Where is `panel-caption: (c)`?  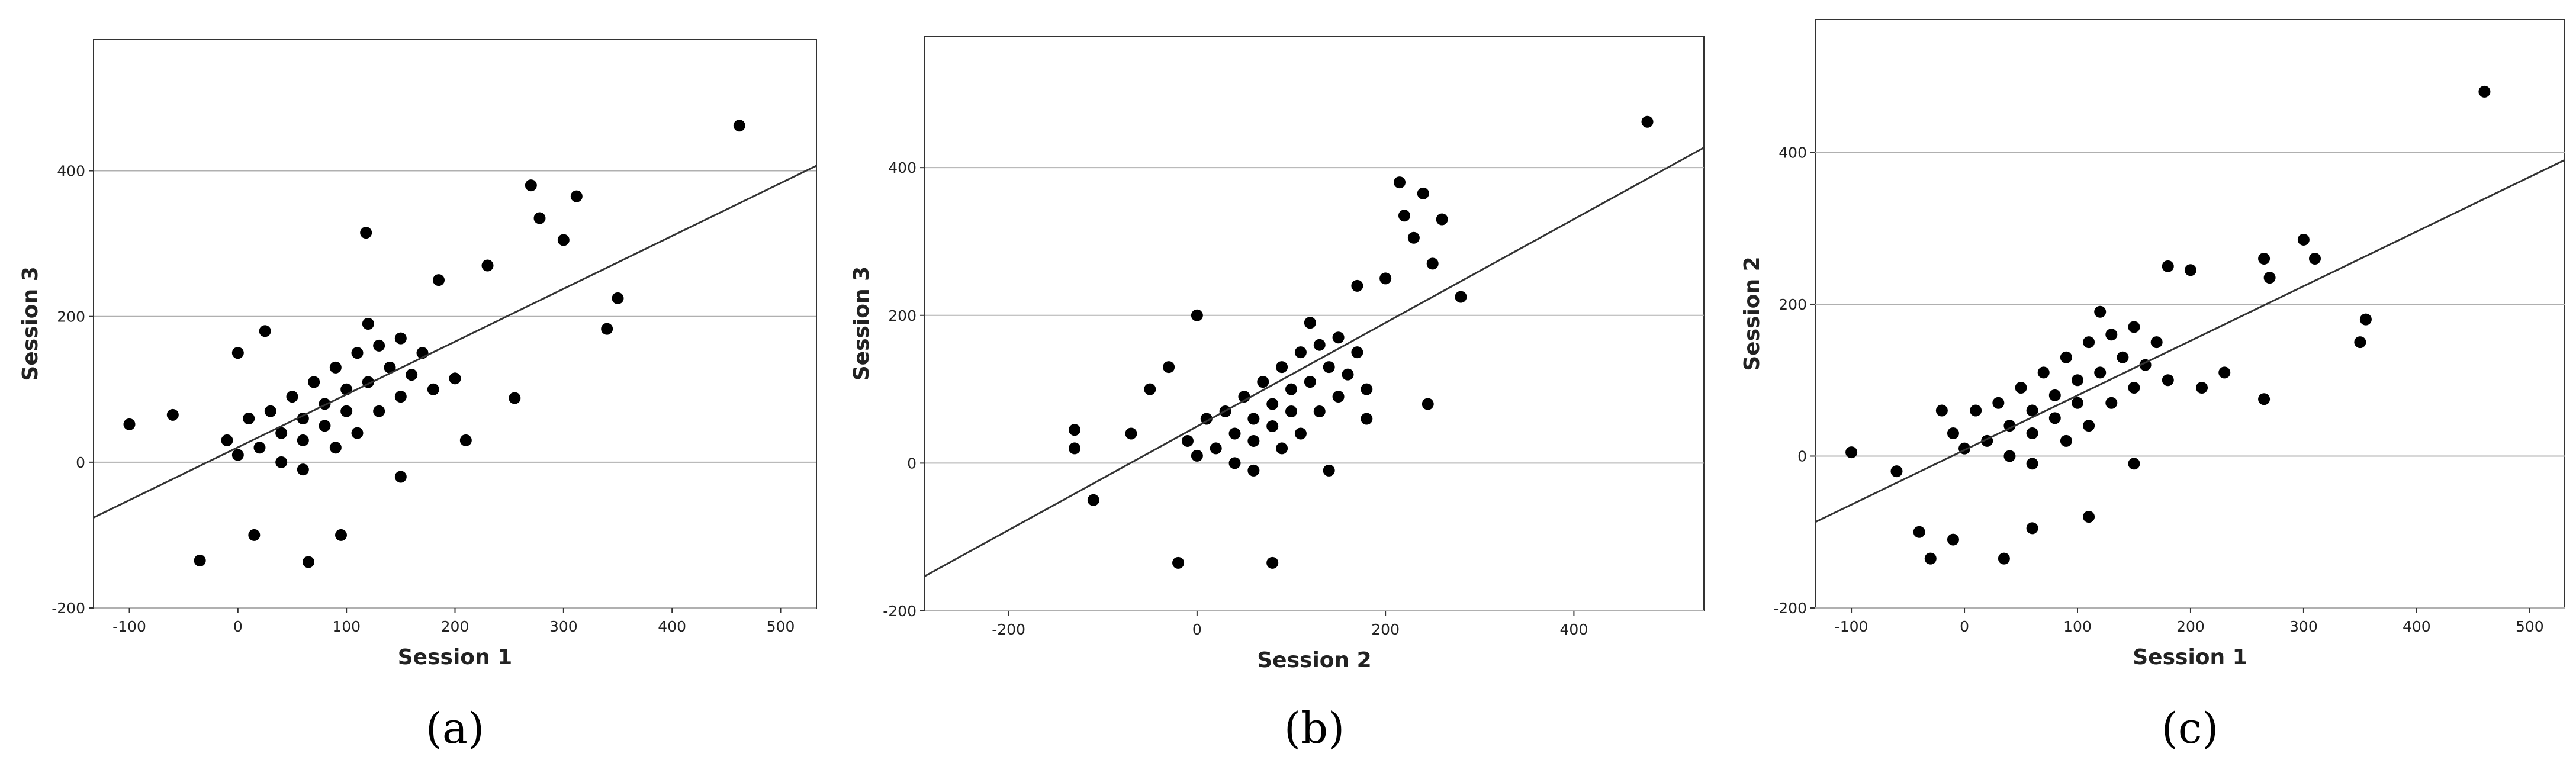
panel-caption: (c) is located at coordinates (2191, 728).